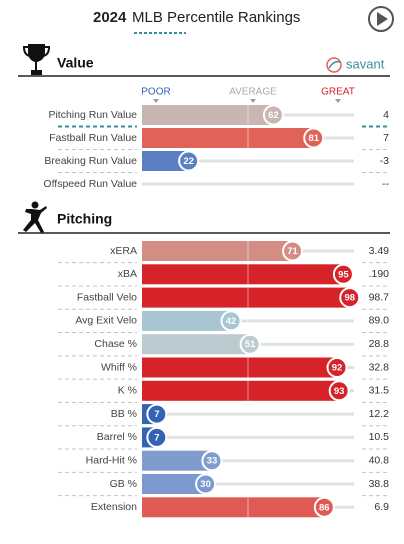 This screenshot has width=404, height=544. Describe the element at coordinates (123, 251) in the screenshot. I see `metric-label: xERA` at that location.